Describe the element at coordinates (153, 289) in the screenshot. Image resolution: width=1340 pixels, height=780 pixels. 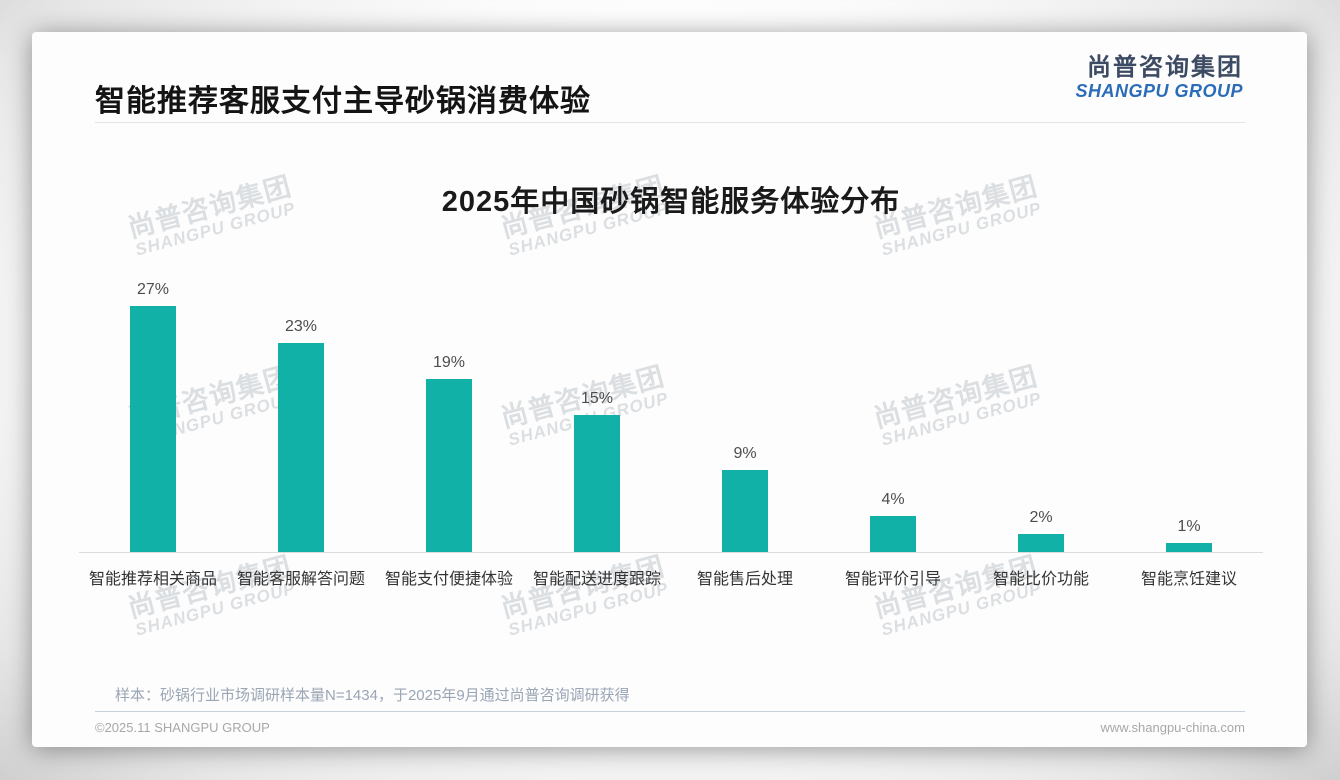
I see `bar-value-label: 27%` at that location.